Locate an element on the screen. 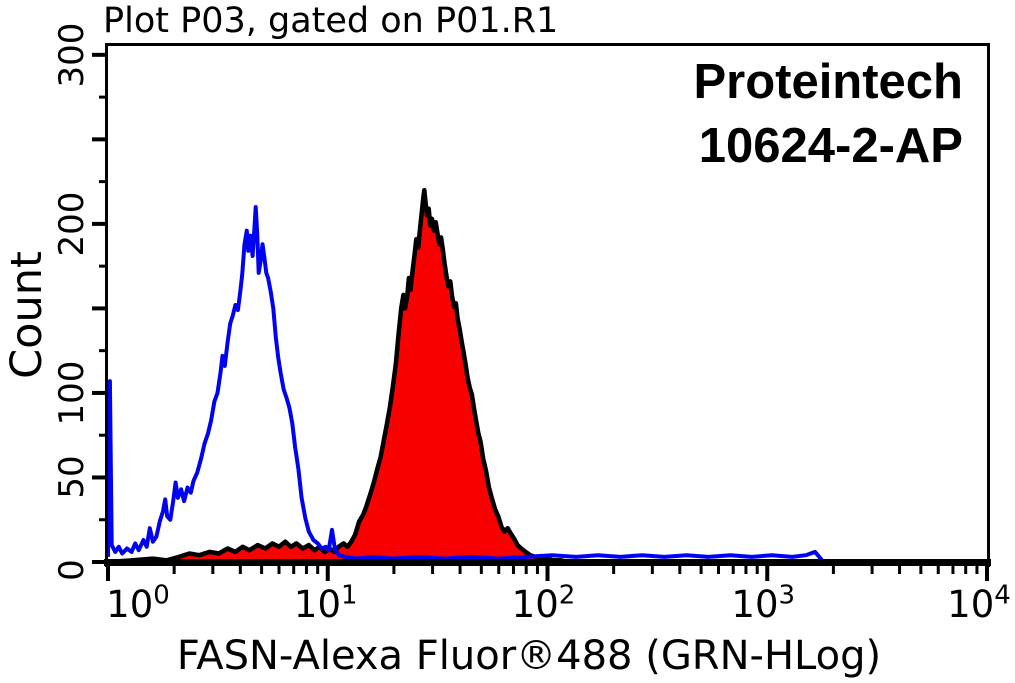 This screenshot has width=1015, height=683. y-tick-label: 100 is located at coordinates (72, 393).